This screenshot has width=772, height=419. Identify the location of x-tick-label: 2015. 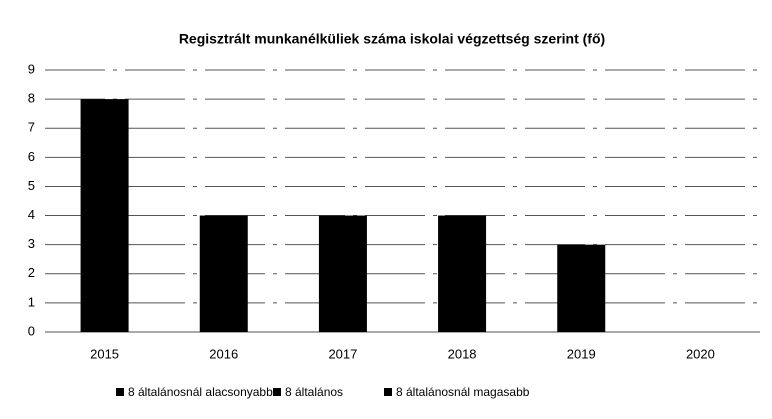
(104, 353).